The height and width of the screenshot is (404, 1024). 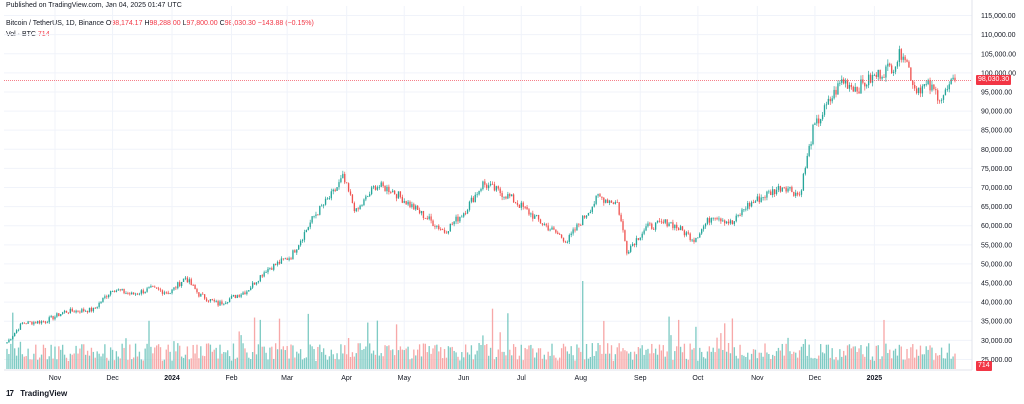 What do you see at coordinates (996, 188) in the screenshot?
I see `y-tick-label: 70,000.00` at bounding box center [996, 188].